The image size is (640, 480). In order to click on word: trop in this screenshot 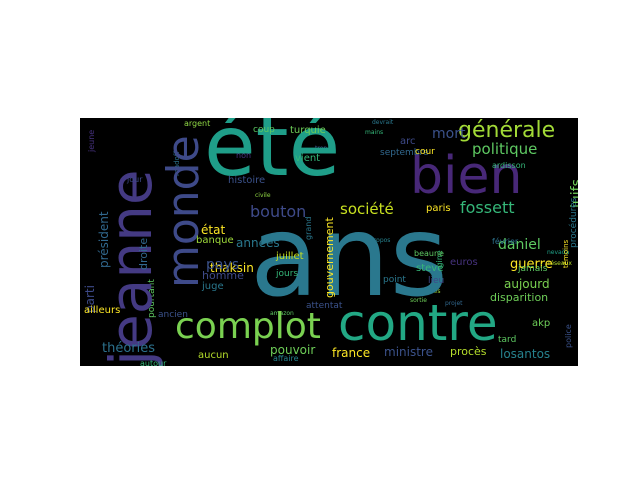, I will do `click(321, 148)`.